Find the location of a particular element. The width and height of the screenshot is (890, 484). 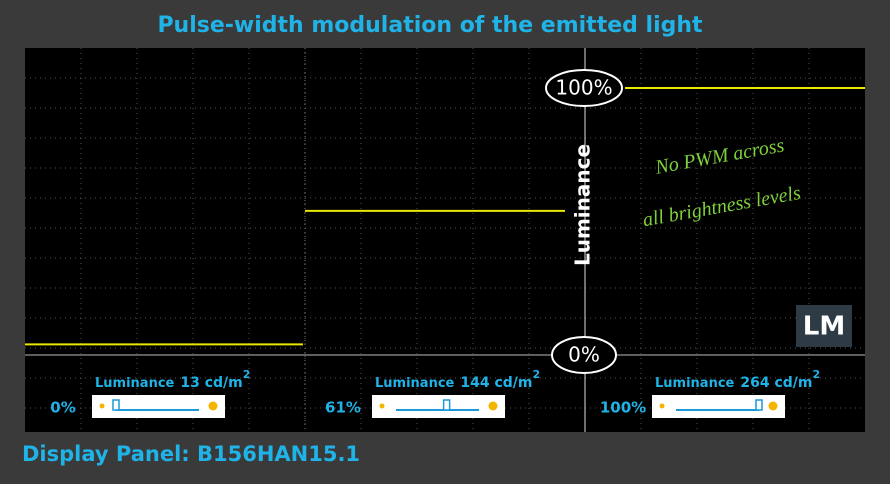

logo: LM is located at coordinates (824, 327).